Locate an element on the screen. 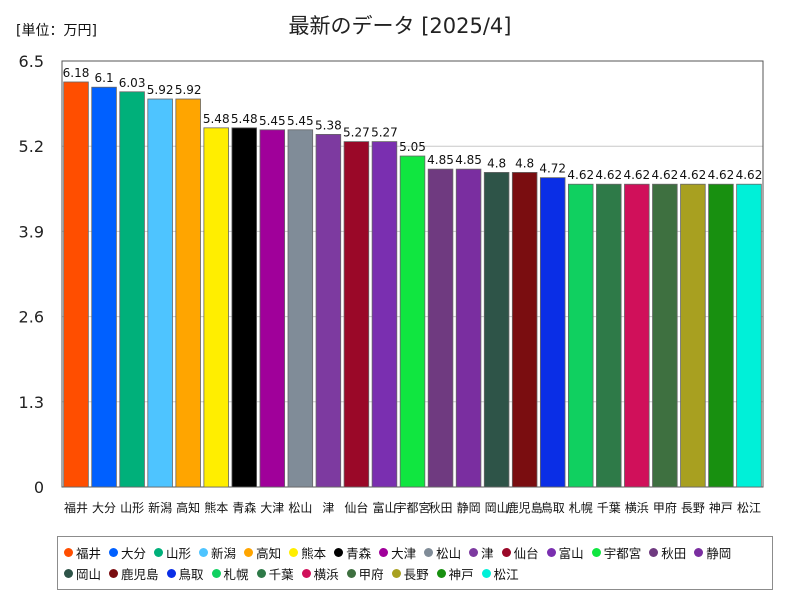  legend-label: 札幌 is located at coordinates (236, 574).